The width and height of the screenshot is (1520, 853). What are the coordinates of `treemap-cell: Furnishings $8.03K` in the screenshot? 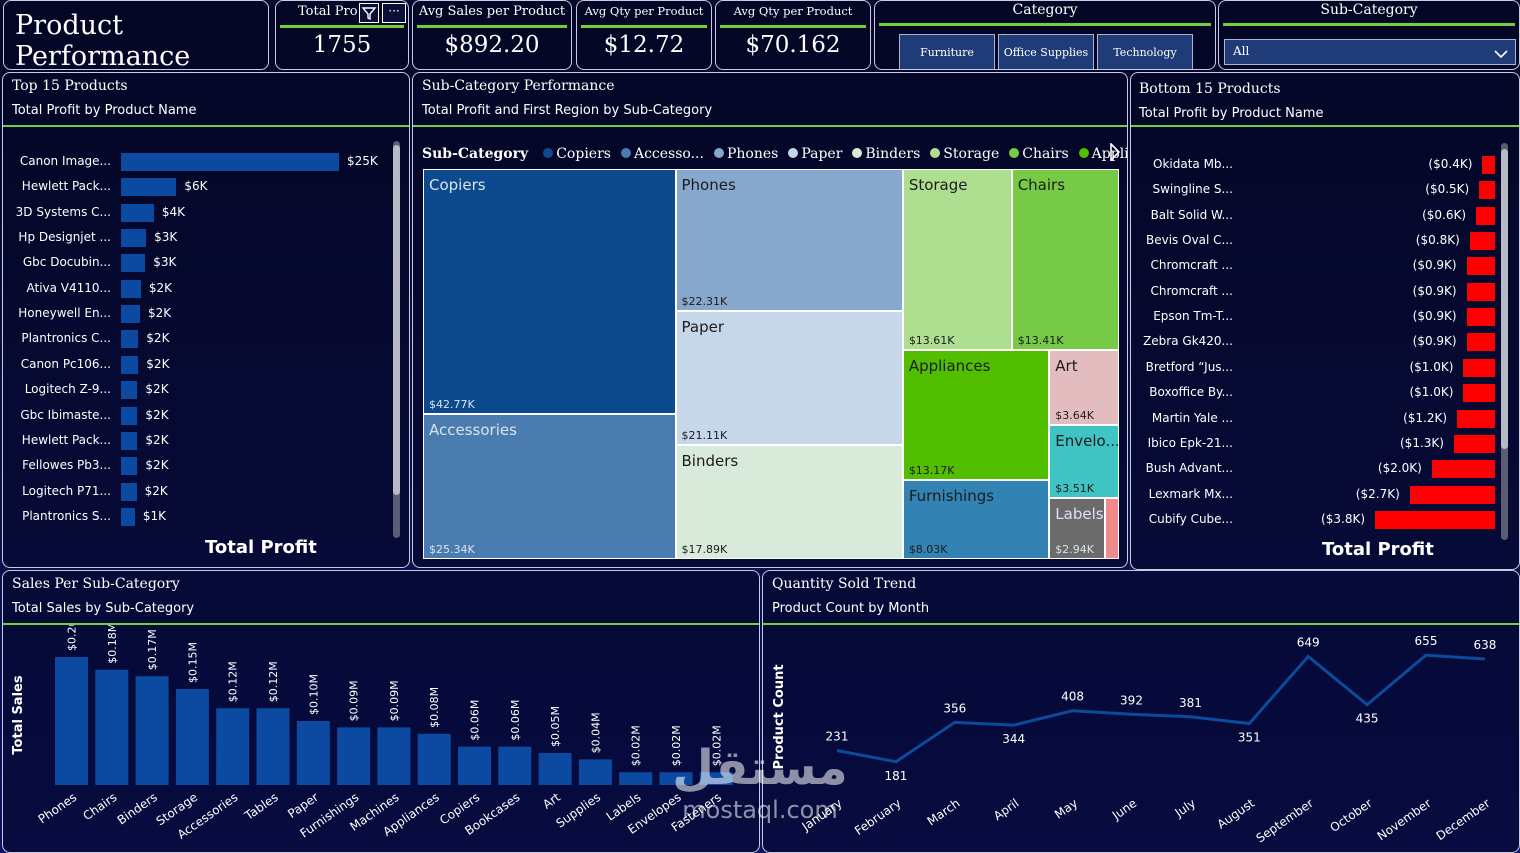 It's located at (976, 519).